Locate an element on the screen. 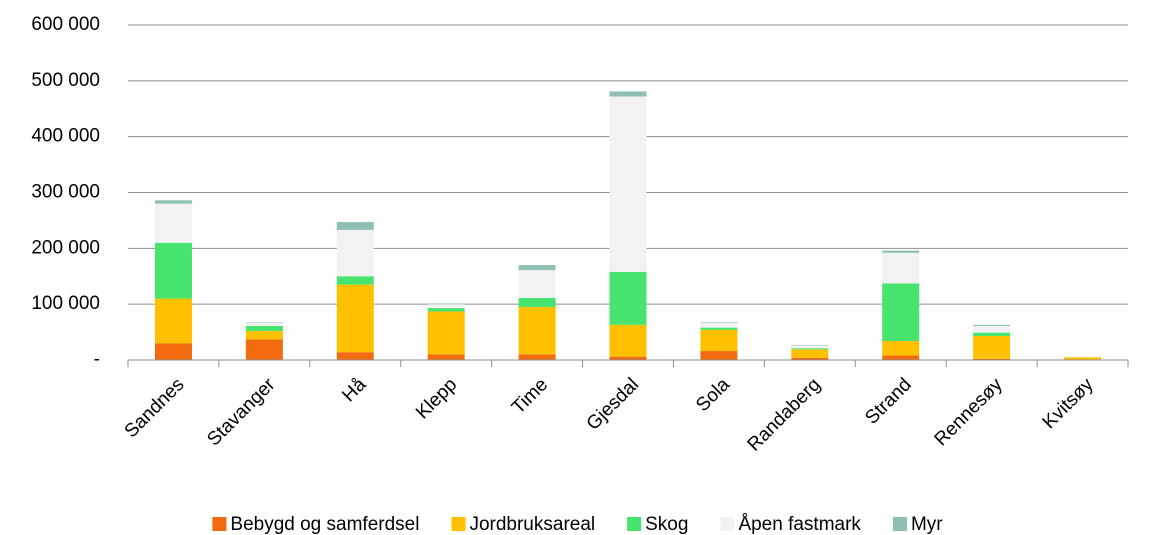  y-tick-label: 100 000 is located at coordinates (65, 303).